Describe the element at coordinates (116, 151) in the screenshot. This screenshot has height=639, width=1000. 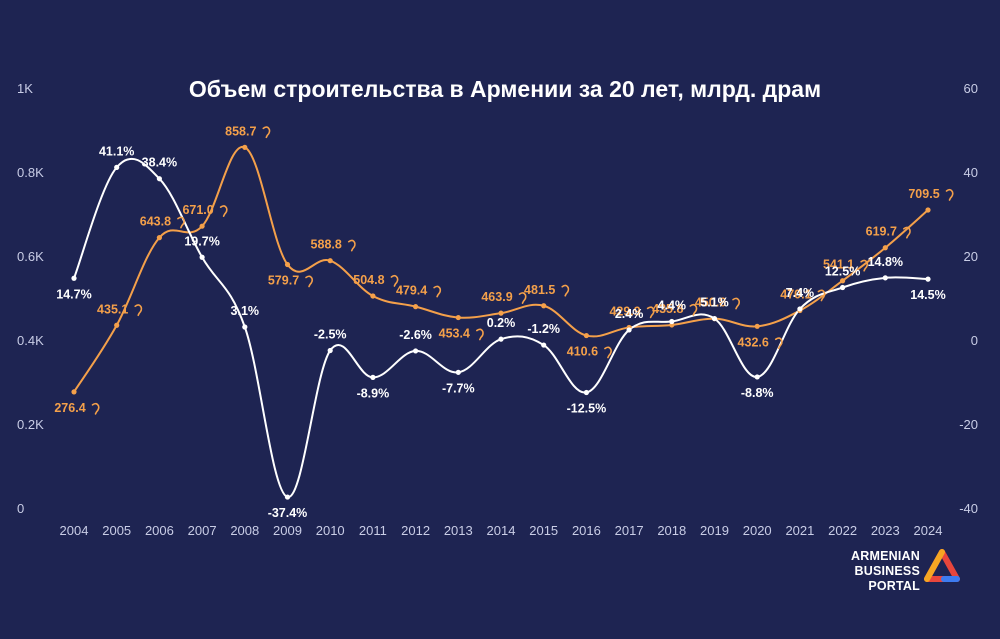
I see `growth-data-label: 41.1%` at that location.